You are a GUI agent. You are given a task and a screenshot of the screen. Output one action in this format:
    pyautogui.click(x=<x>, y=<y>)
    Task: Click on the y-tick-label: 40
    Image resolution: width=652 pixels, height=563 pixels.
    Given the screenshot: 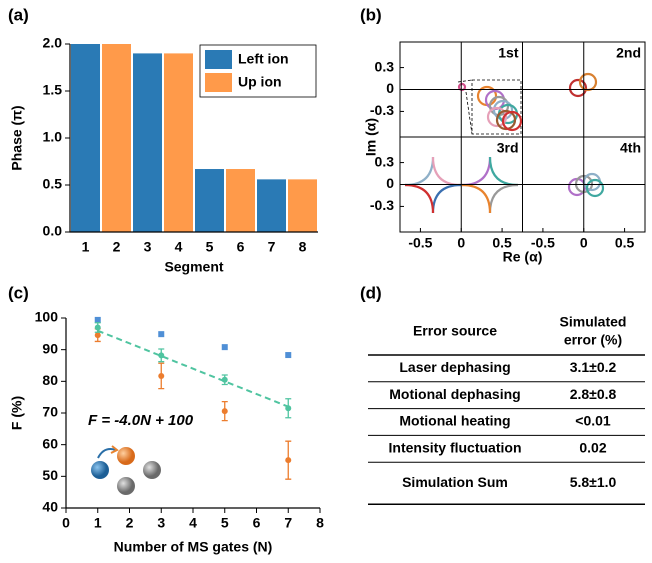 What is the action you would take?
    pyautogui.click(x=50, y=507)
    